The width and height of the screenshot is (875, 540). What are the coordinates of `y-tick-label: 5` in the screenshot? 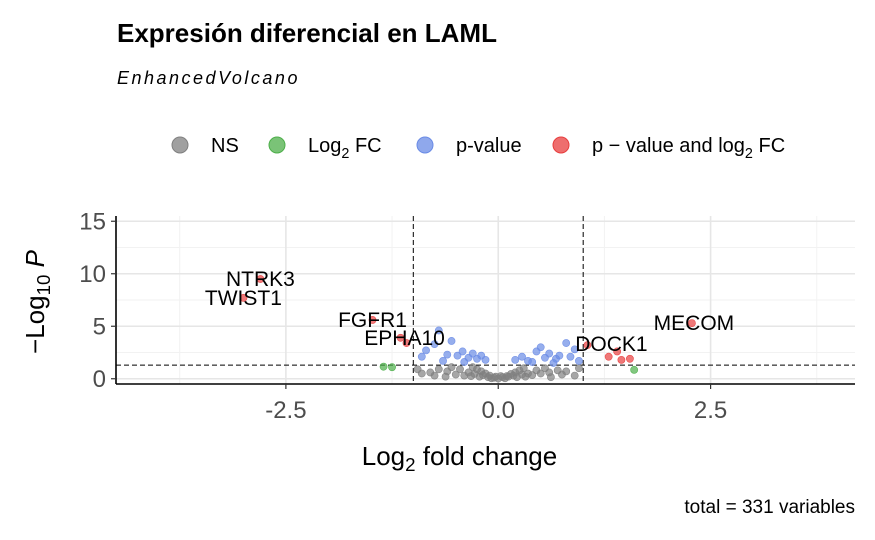 It's located at (99, 326).